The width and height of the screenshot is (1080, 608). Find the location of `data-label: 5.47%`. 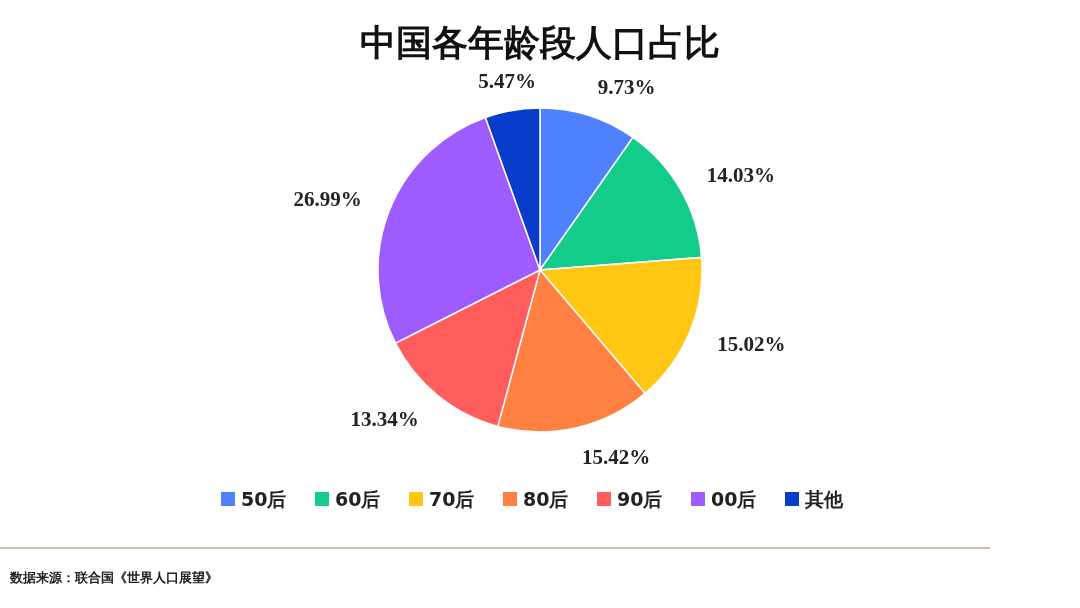

data-label: 5.47% is located at coordinates (507, 80).